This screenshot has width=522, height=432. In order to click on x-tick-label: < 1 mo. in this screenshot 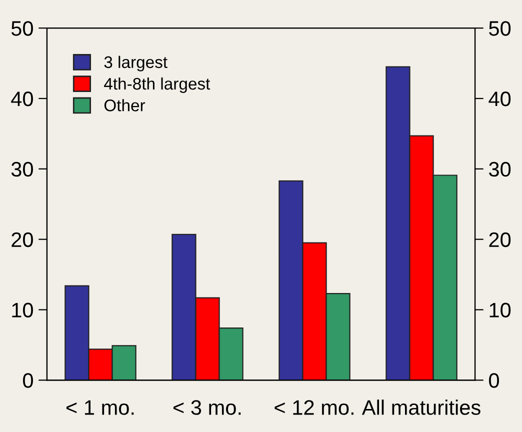, I will do `click(100, 407)`.